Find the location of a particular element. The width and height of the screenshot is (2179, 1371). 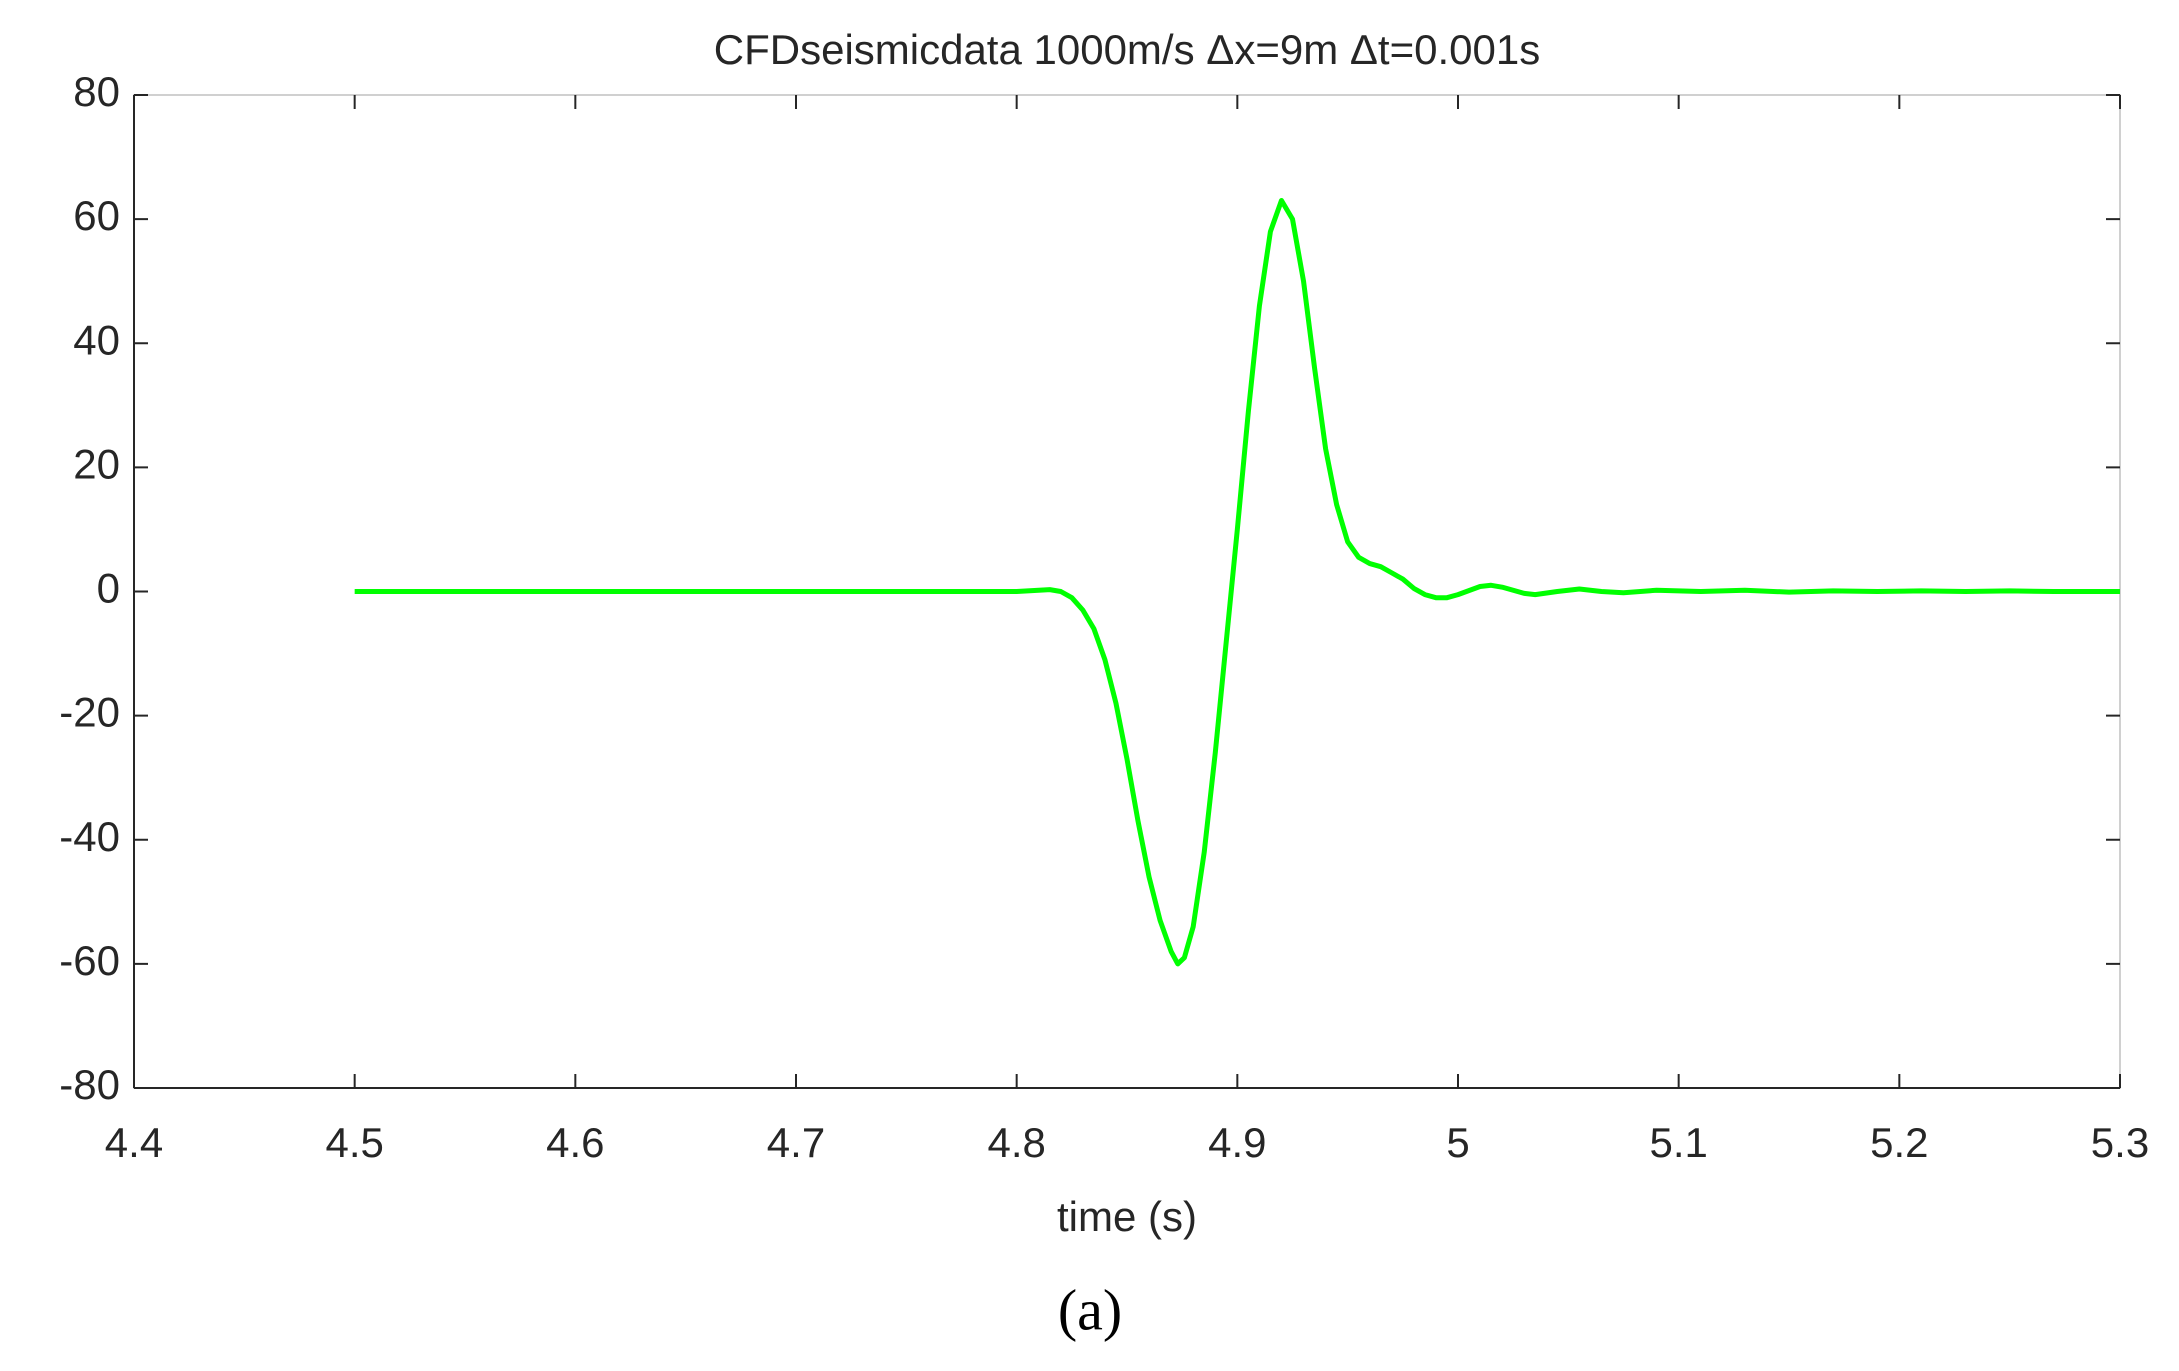

x-tick-label: 4.8 is located at coordinates (1016, 1142).